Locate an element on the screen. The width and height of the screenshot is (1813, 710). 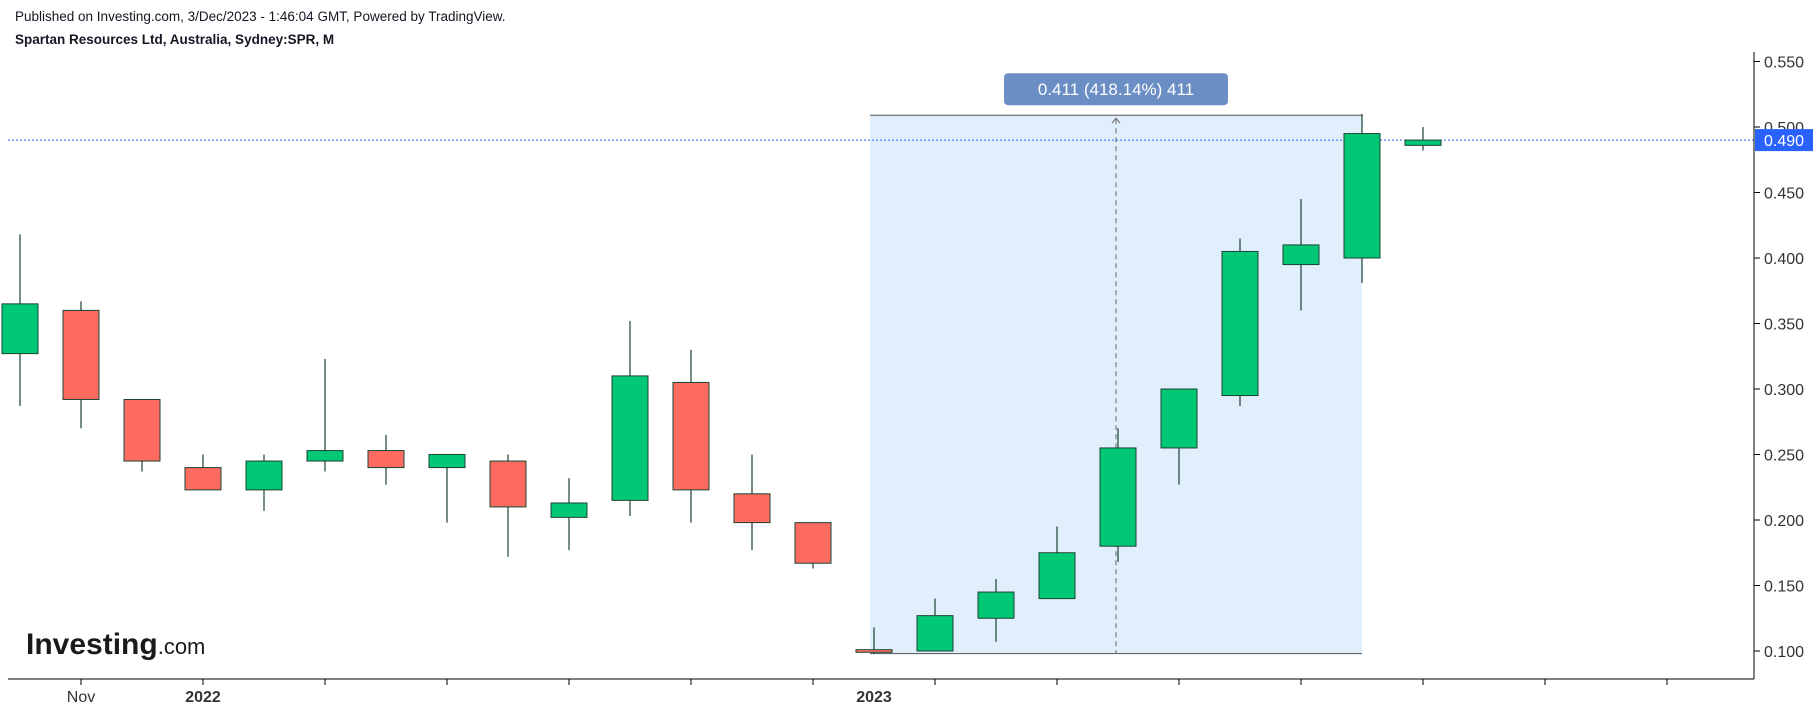
last-price-tag is located at coordinates (1784, 140).